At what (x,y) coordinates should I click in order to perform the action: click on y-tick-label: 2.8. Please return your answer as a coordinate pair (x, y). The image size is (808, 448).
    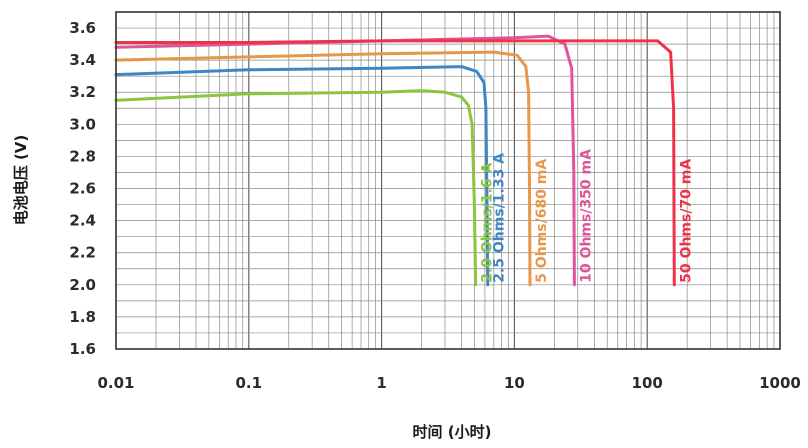
    Looking at the image, I should click on (82, 156).